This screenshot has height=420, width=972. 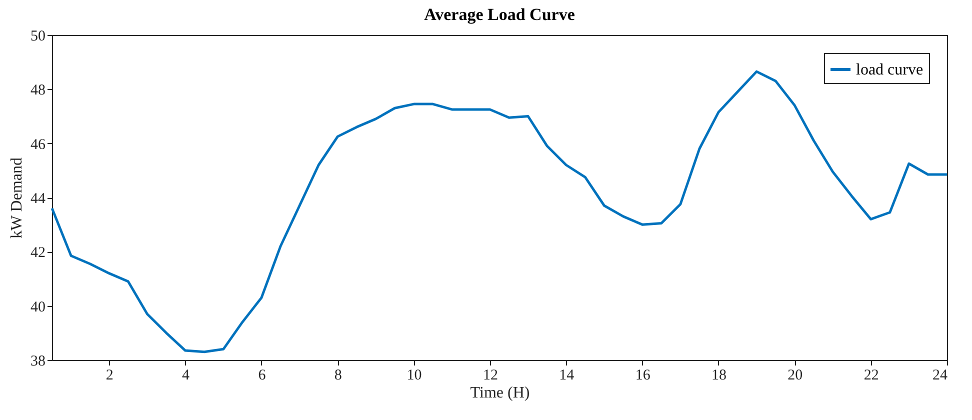 What do you see at coordinates (414, 376) in the screenshot?
I see `x-tick-label: 10` at bounding box center [414, 376].